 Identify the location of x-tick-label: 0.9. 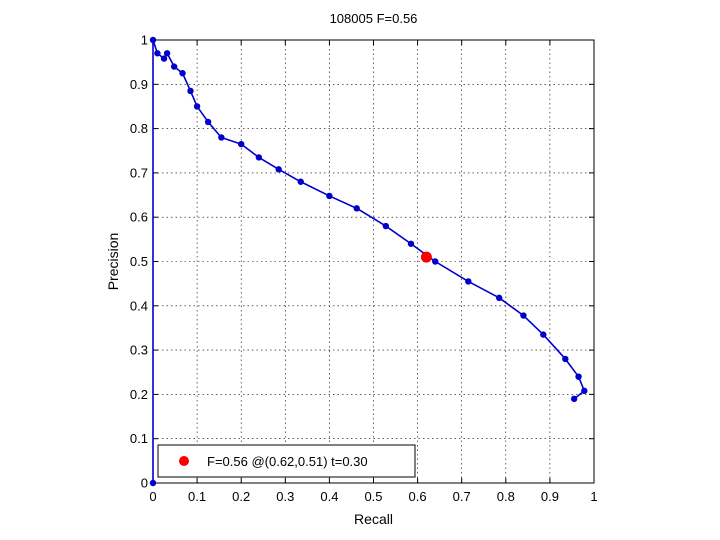
(550, 496).